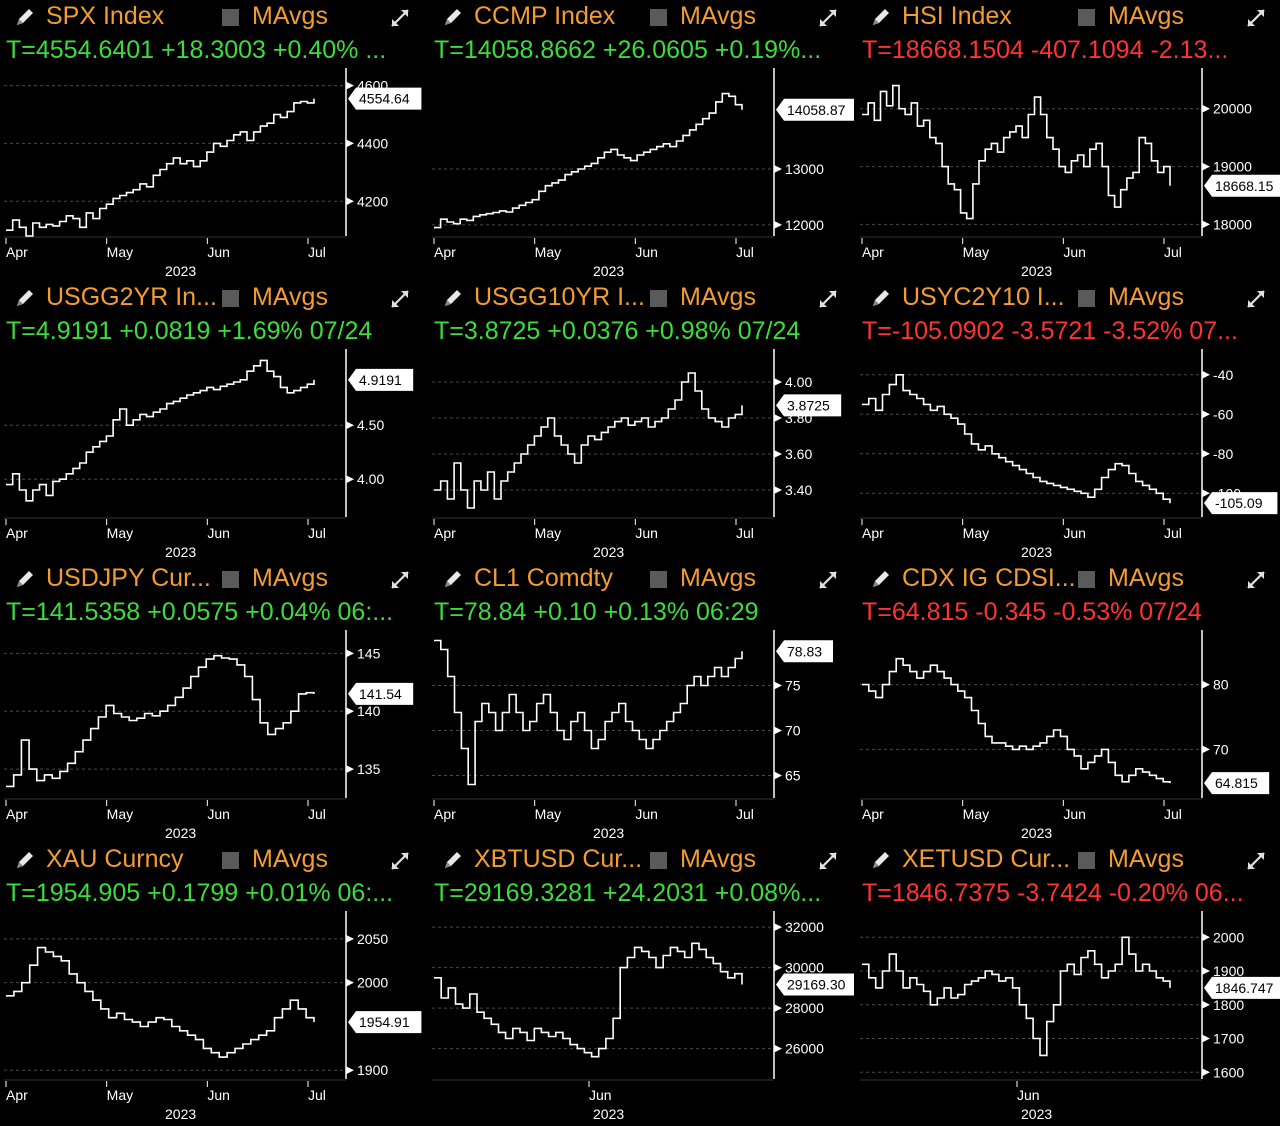  What do you see at coordinates (1228, 971) in the screenshot?
I see `y-tick-label: 1900` at bounding box center [1228, 971].